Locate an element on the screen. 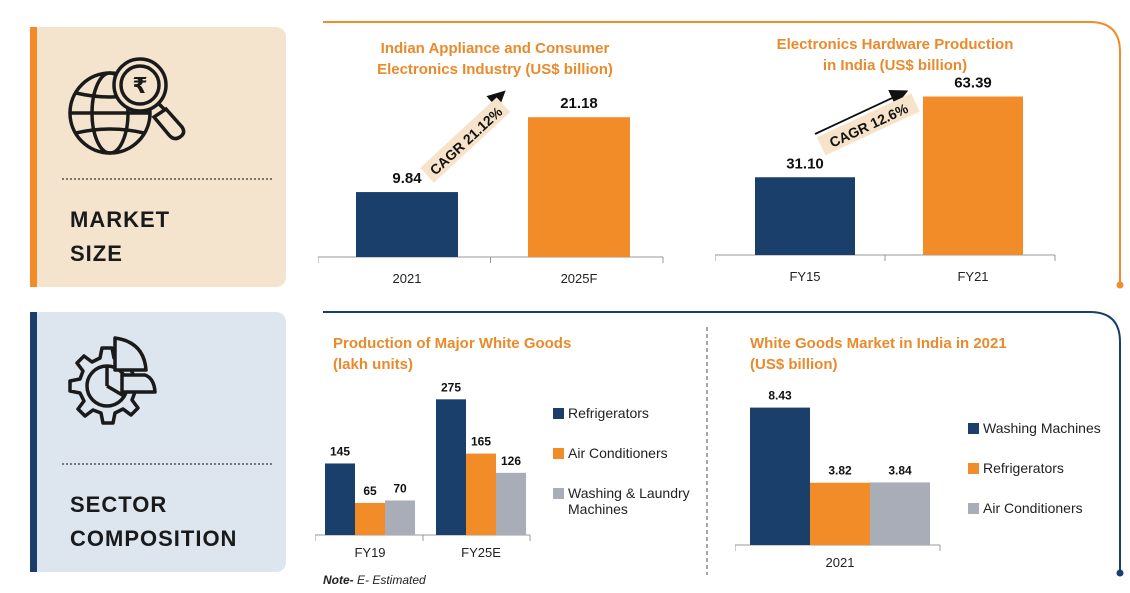 The image size is (1130, 593). chart3-value-label: 126 is located at coordinates (511, 461).